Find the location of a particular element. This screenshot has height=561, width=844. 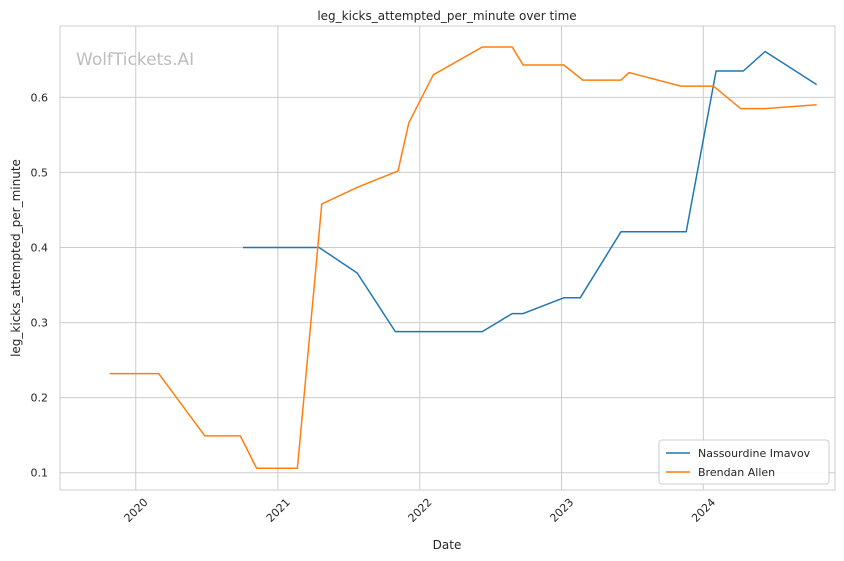

watermark: WolfTickets.AI is located at coordinates (135, 60).